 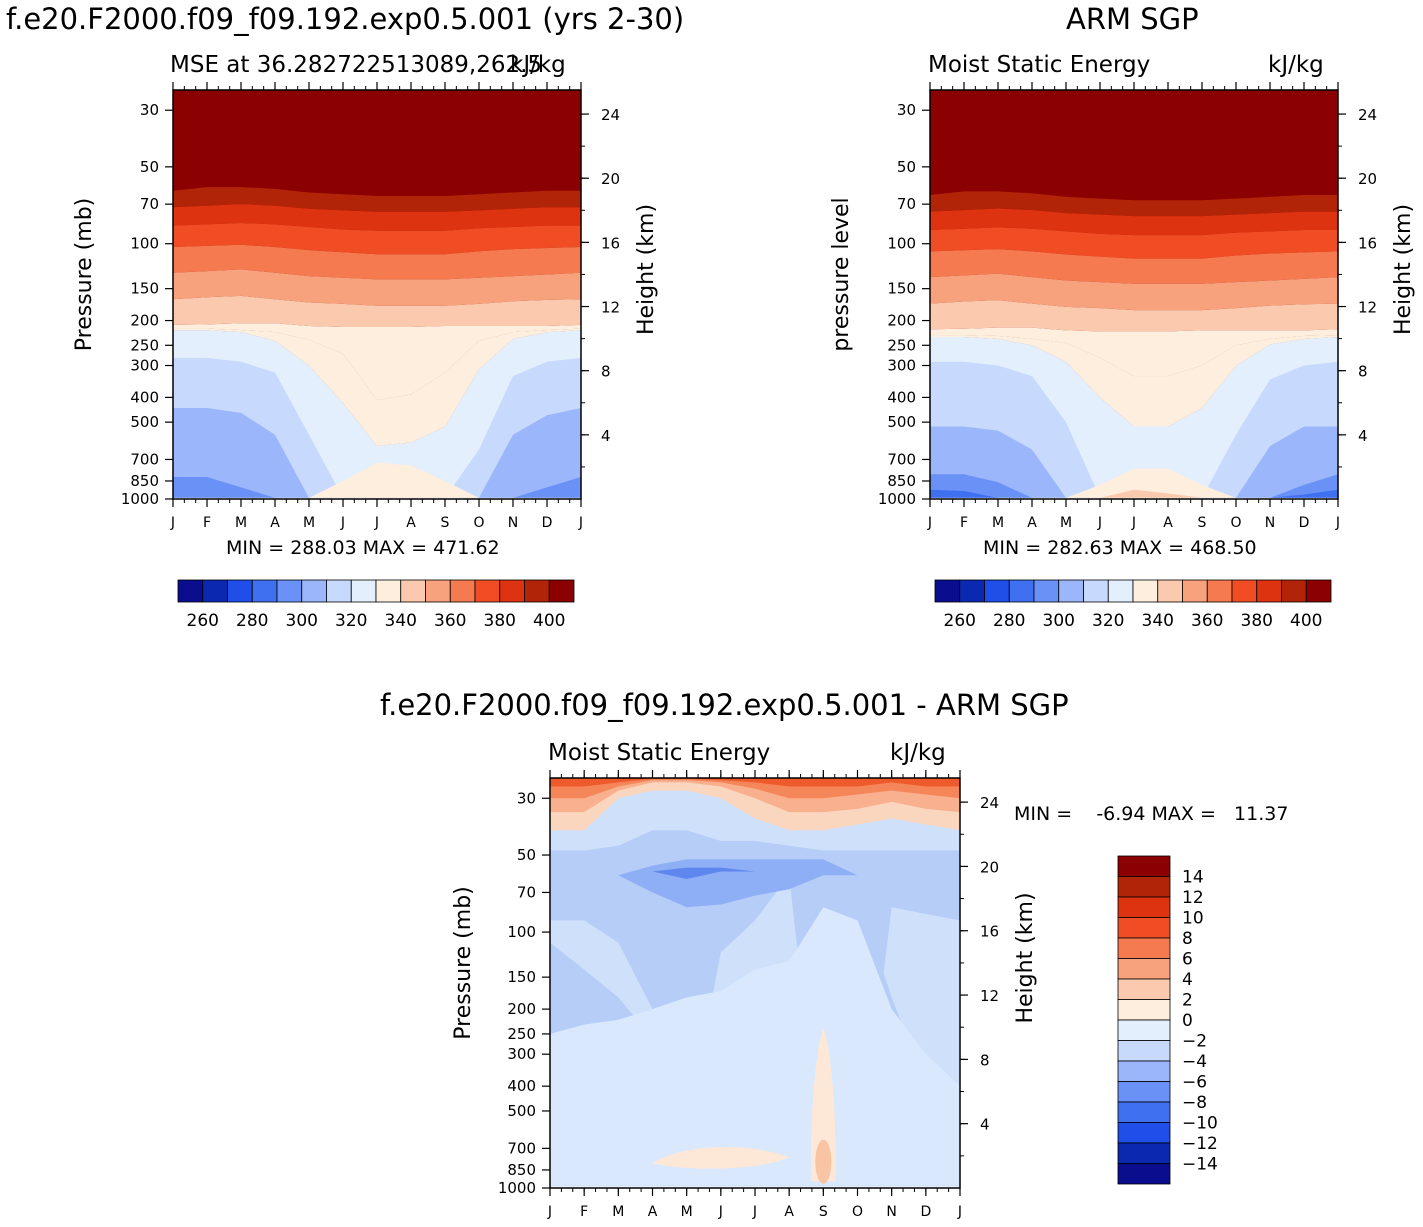 What do you see at coordinates (84, 275) in the screenshot?
I see `y-axis-label: Pressure (mb)` at bounding box center [84, 275].